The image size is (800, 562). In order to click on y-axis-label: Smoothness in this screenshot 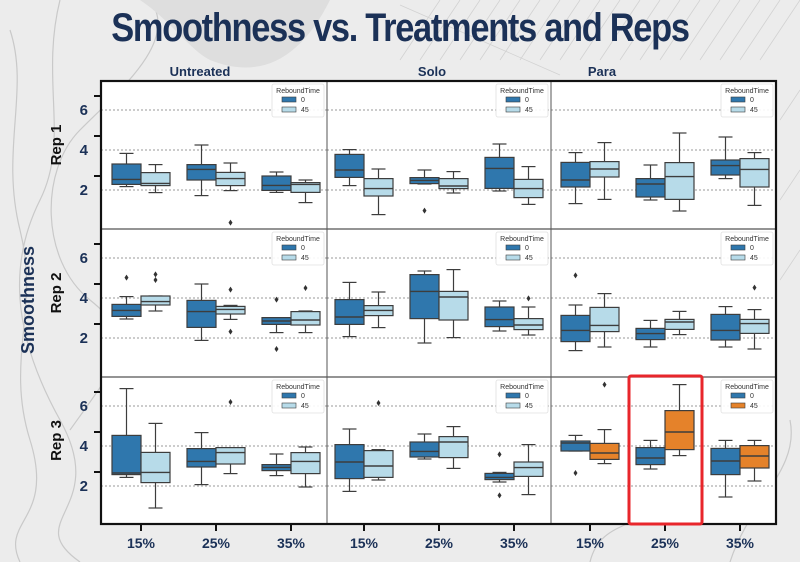, I will do `click(28, 300)`.